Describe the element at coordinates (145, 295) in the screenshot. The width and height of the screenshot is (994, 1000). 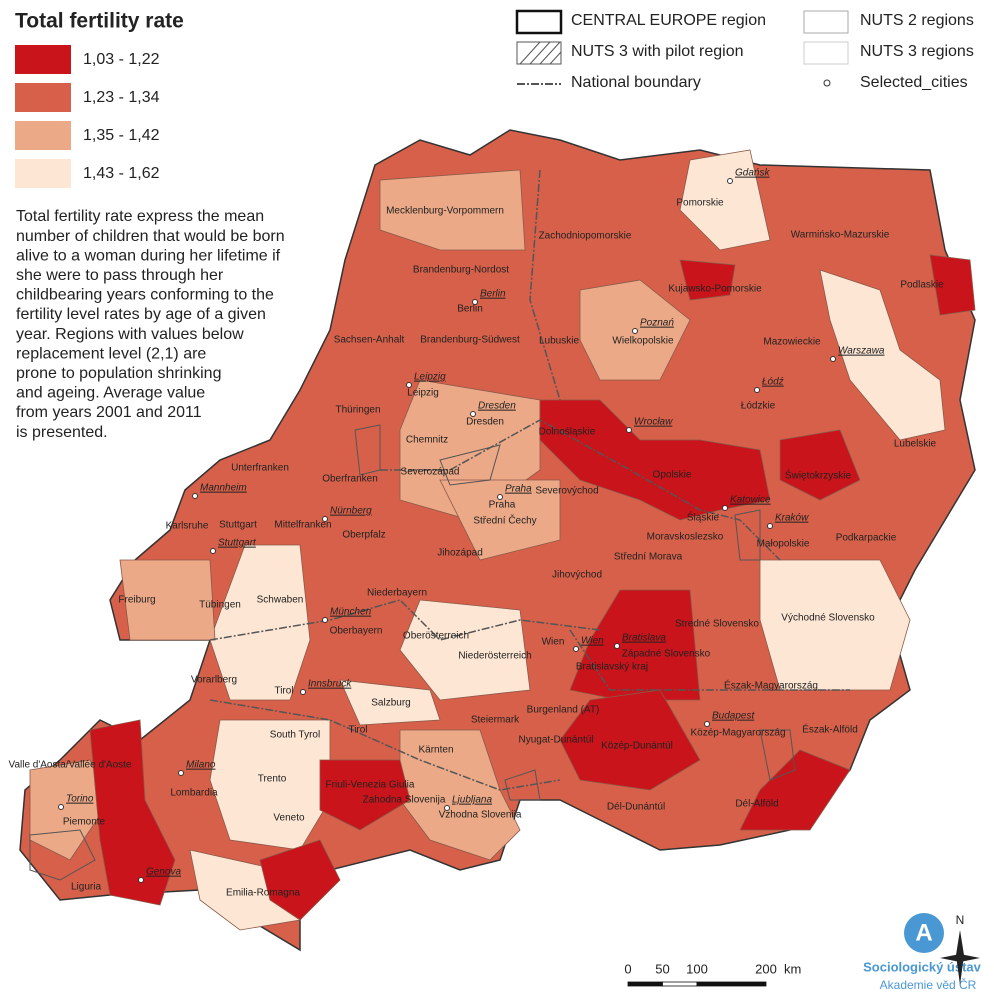
I see `description-line: childbearing years conforming to the` at that location.